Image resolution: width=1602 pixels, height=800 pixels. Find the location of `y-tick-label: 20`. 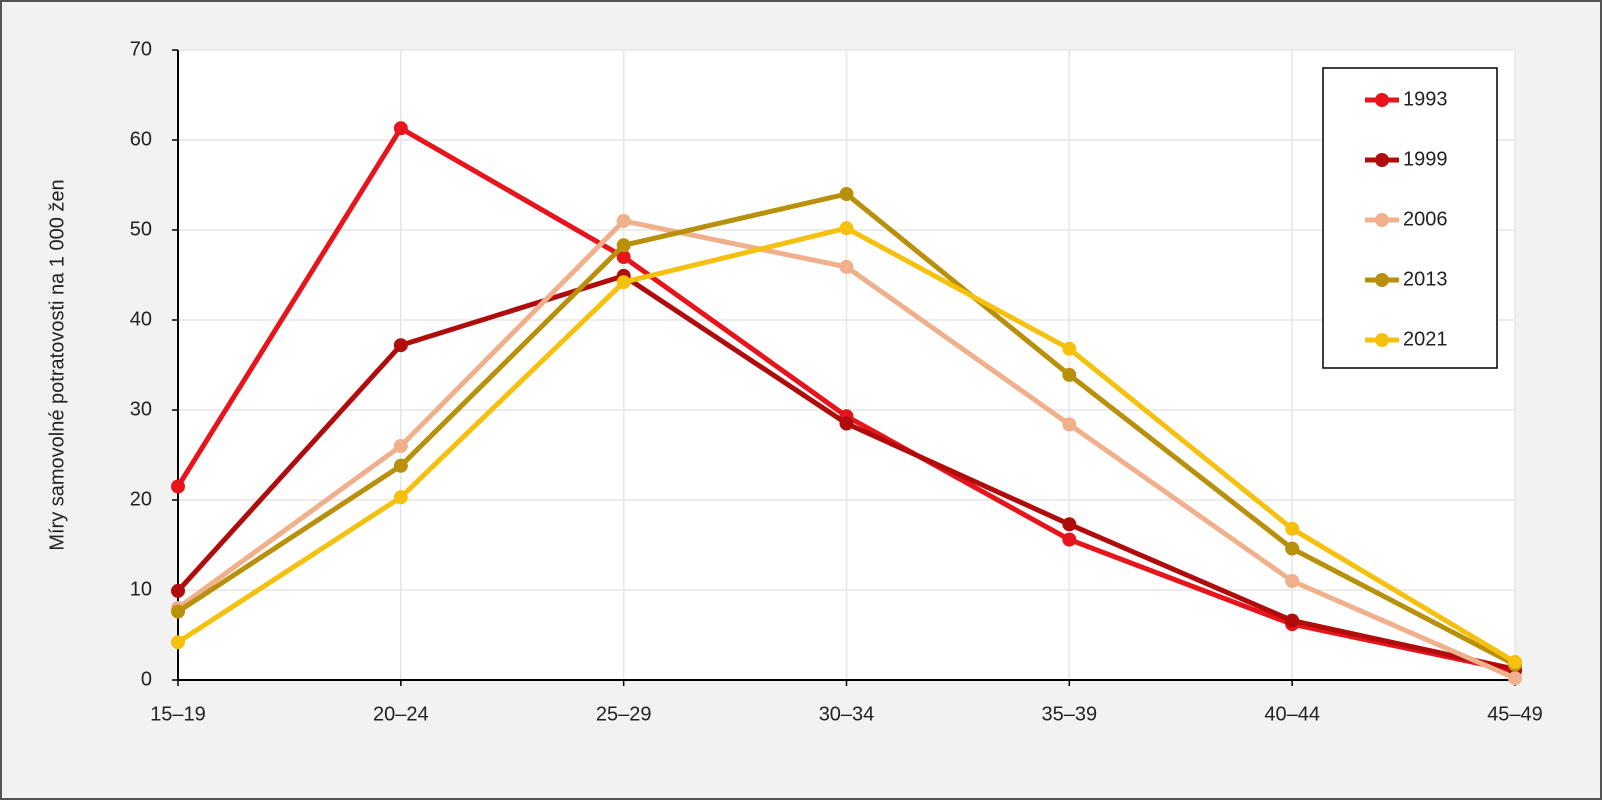

y-tick-label: 20 is located at coordinates (141, 499).